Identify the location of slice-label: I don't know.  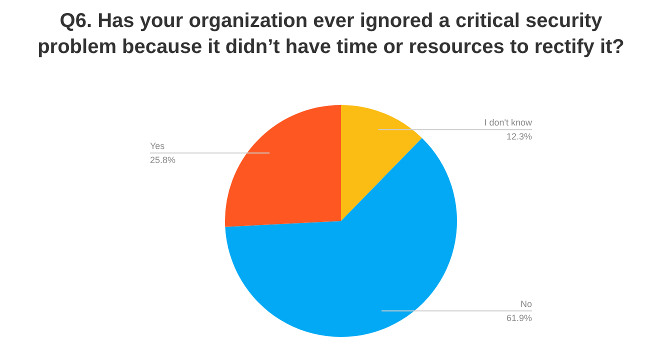
(508, 123).